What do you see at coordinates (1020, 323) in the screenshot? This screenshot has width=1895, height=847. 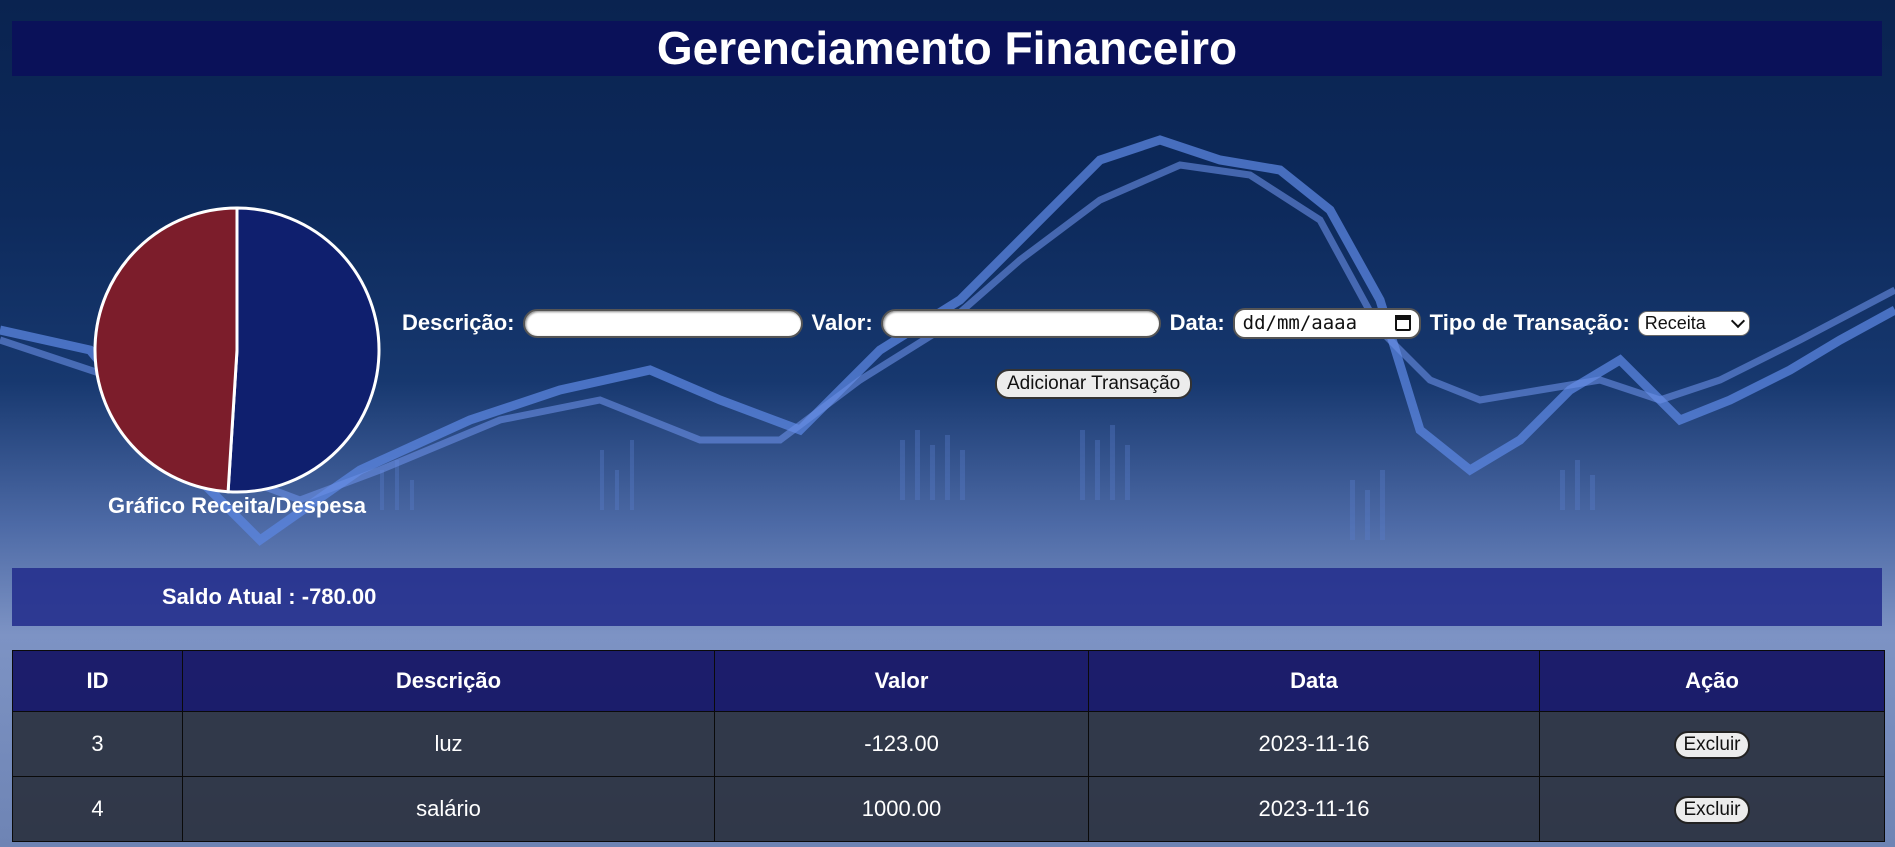 I see `value-input` at bounding box center [1020, 323].